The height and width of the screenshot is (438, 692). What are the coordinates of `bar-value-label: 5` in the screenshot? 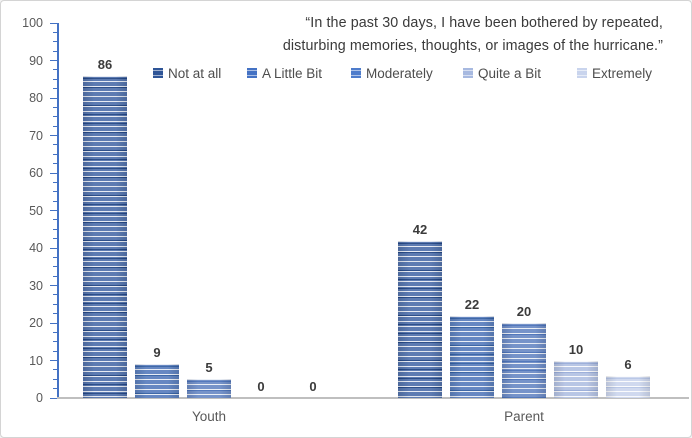 It's located at (209, 368).